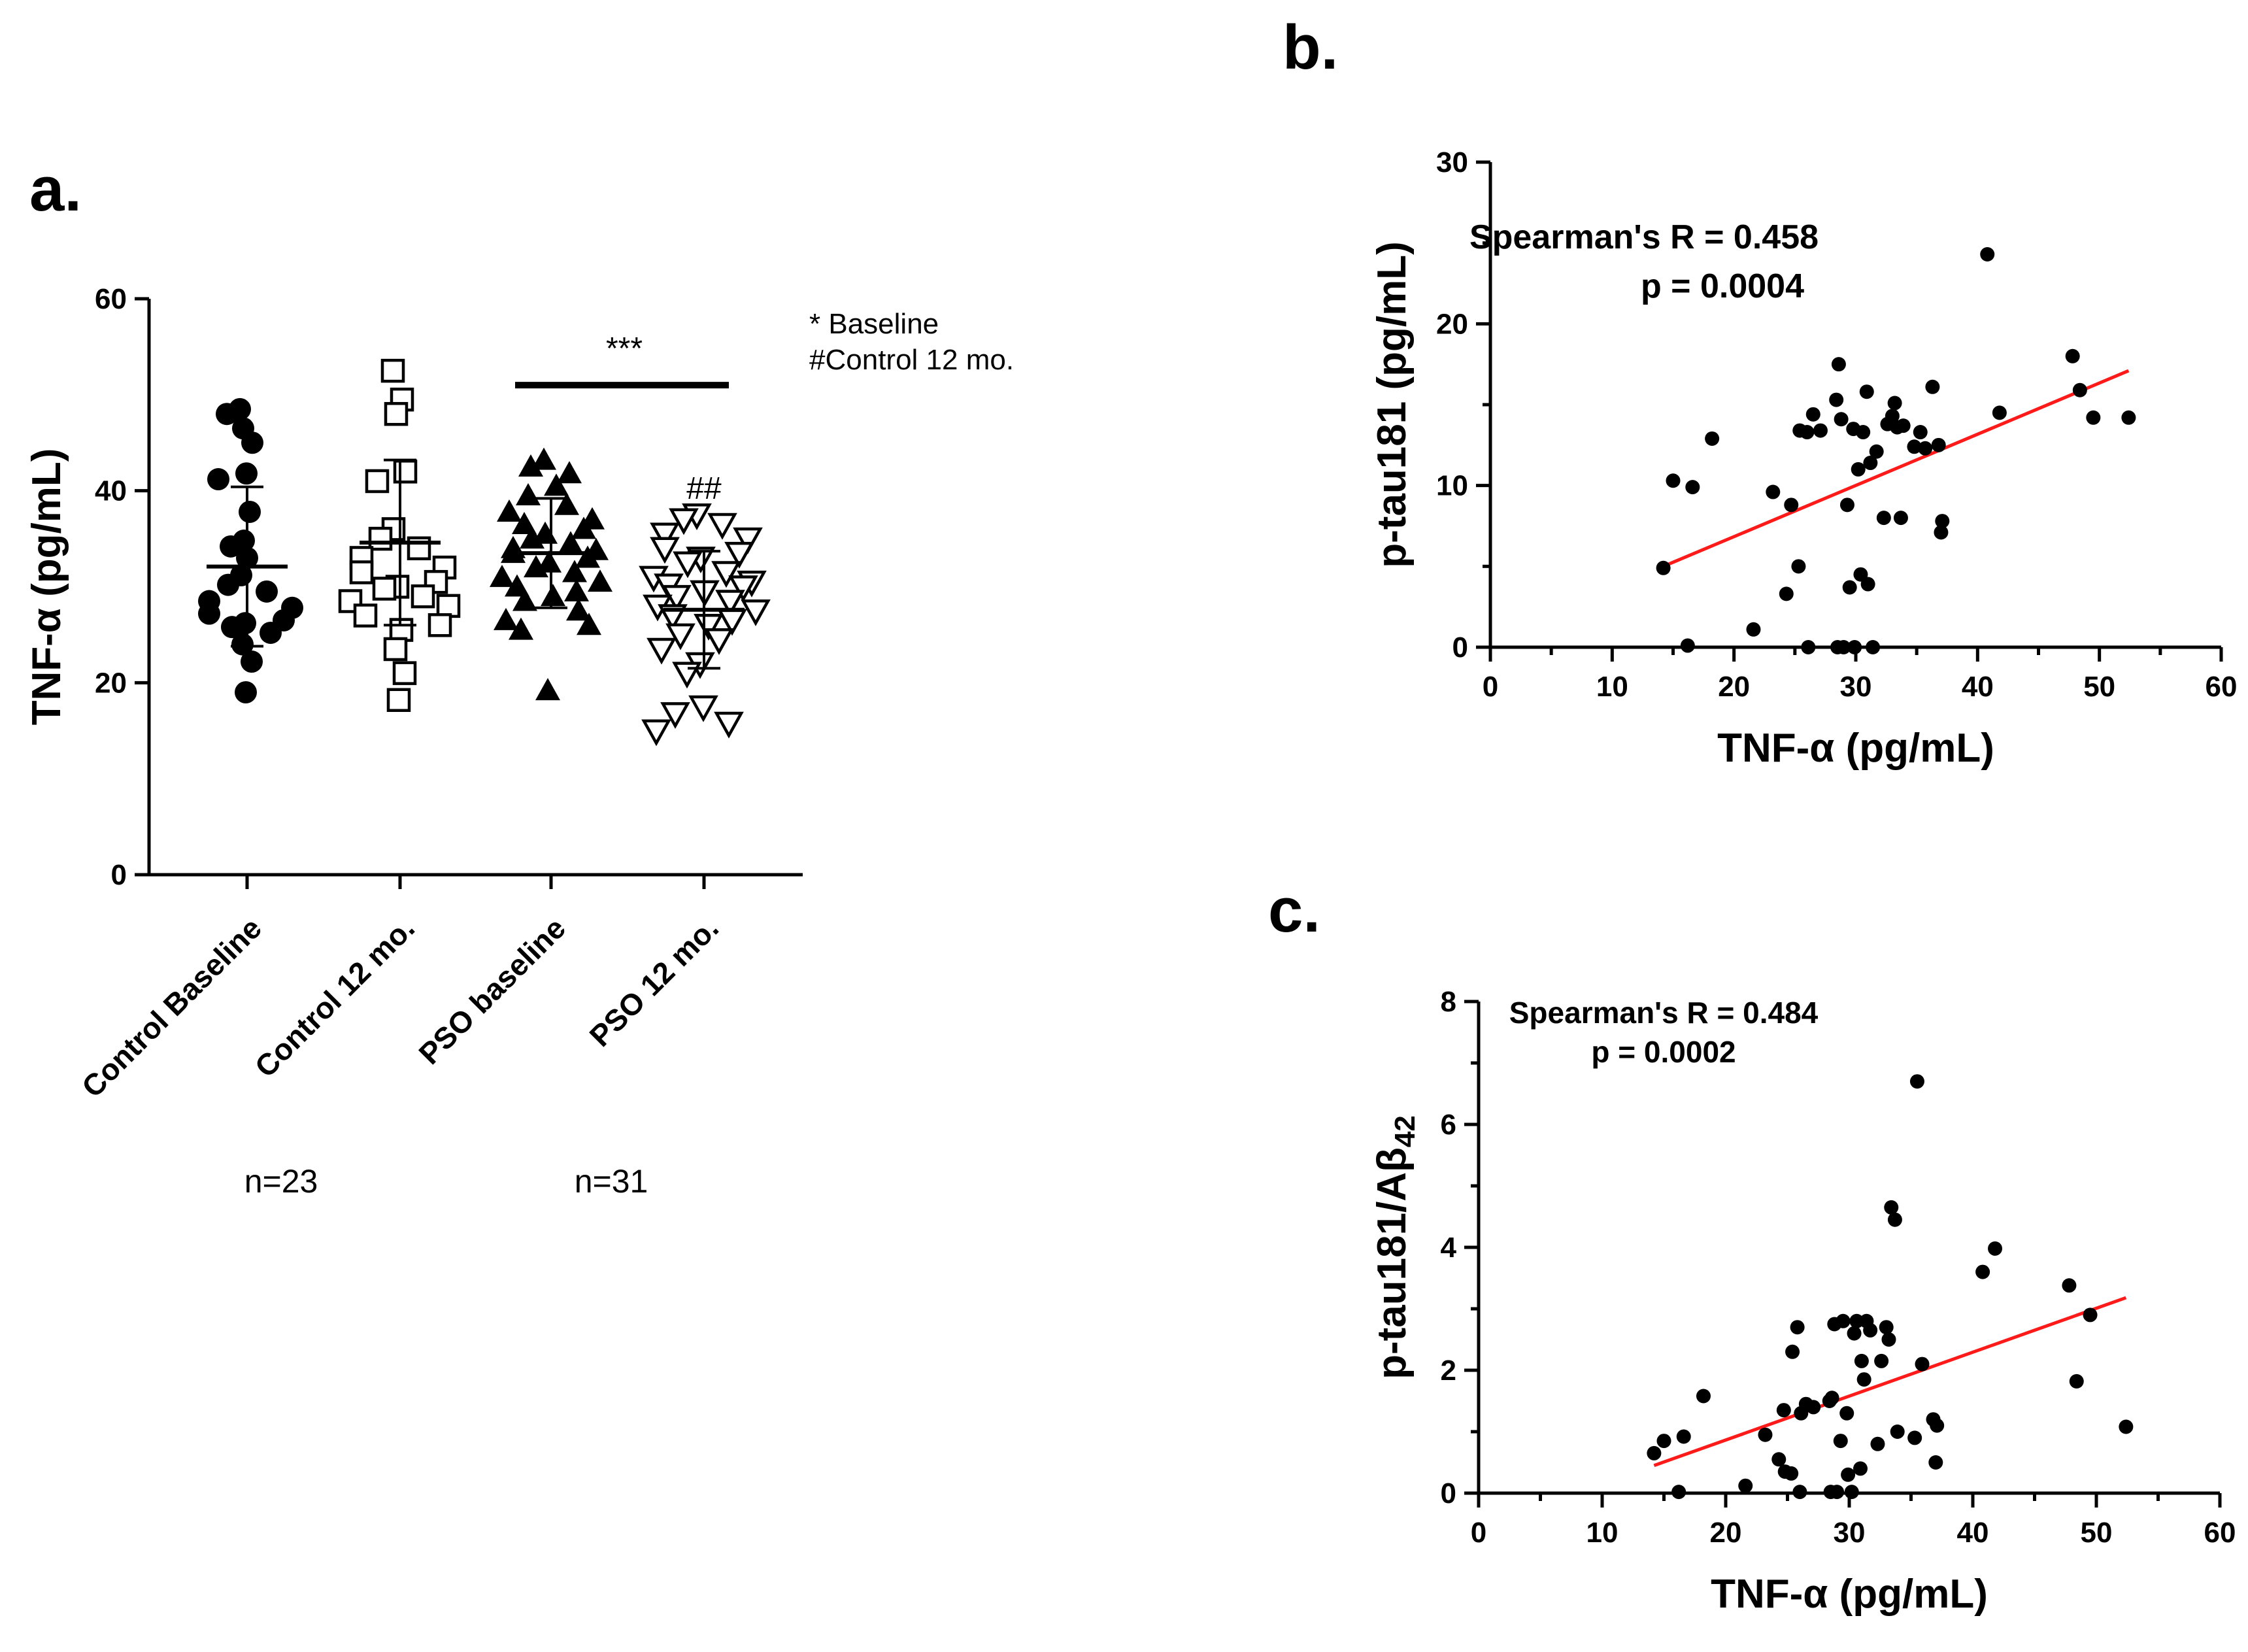  What do you see at coordinates (492, 991) in the screenshot?
I see `category-label: PSO baseline` at bounding box center [492, 991].